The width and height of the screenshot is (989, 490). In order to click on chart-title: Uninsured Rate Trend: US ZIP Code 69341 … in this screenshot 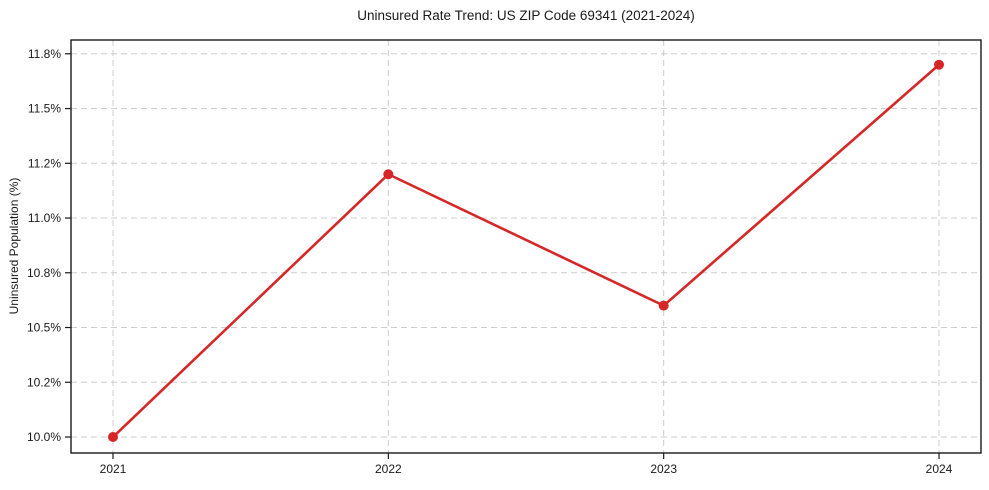, I will do `click(526, 15)`.